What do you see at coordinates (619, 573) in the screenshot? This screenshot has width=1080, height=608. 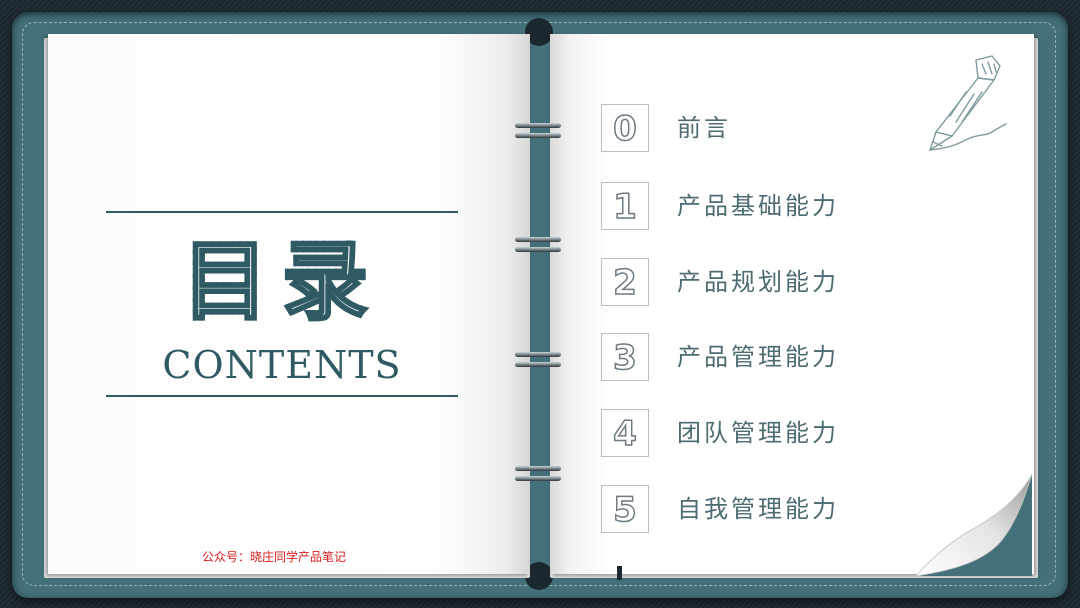 I see `bookmark-tab` at bounding box center [619, 573].